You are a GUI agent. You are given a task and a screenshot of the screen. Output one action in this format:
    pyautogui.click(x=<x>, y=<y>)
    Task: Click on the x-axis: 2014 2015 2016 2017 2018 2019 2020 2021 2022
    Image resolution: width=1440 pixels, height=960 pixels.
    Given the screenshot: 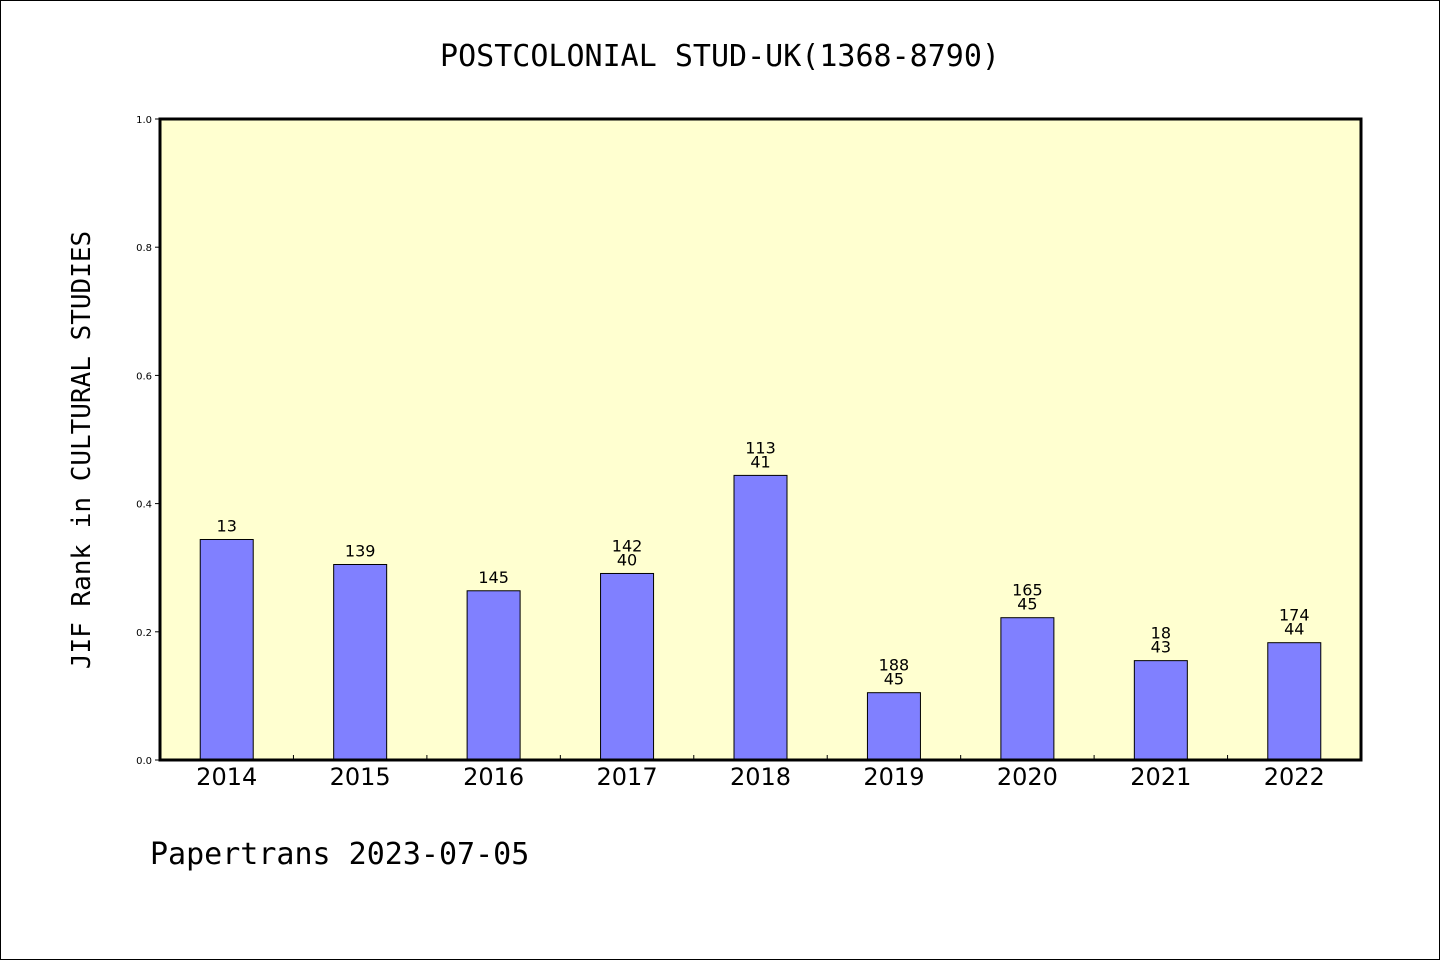 What is the action you would take?
    pyautogui.click(x=760, y=773)
    